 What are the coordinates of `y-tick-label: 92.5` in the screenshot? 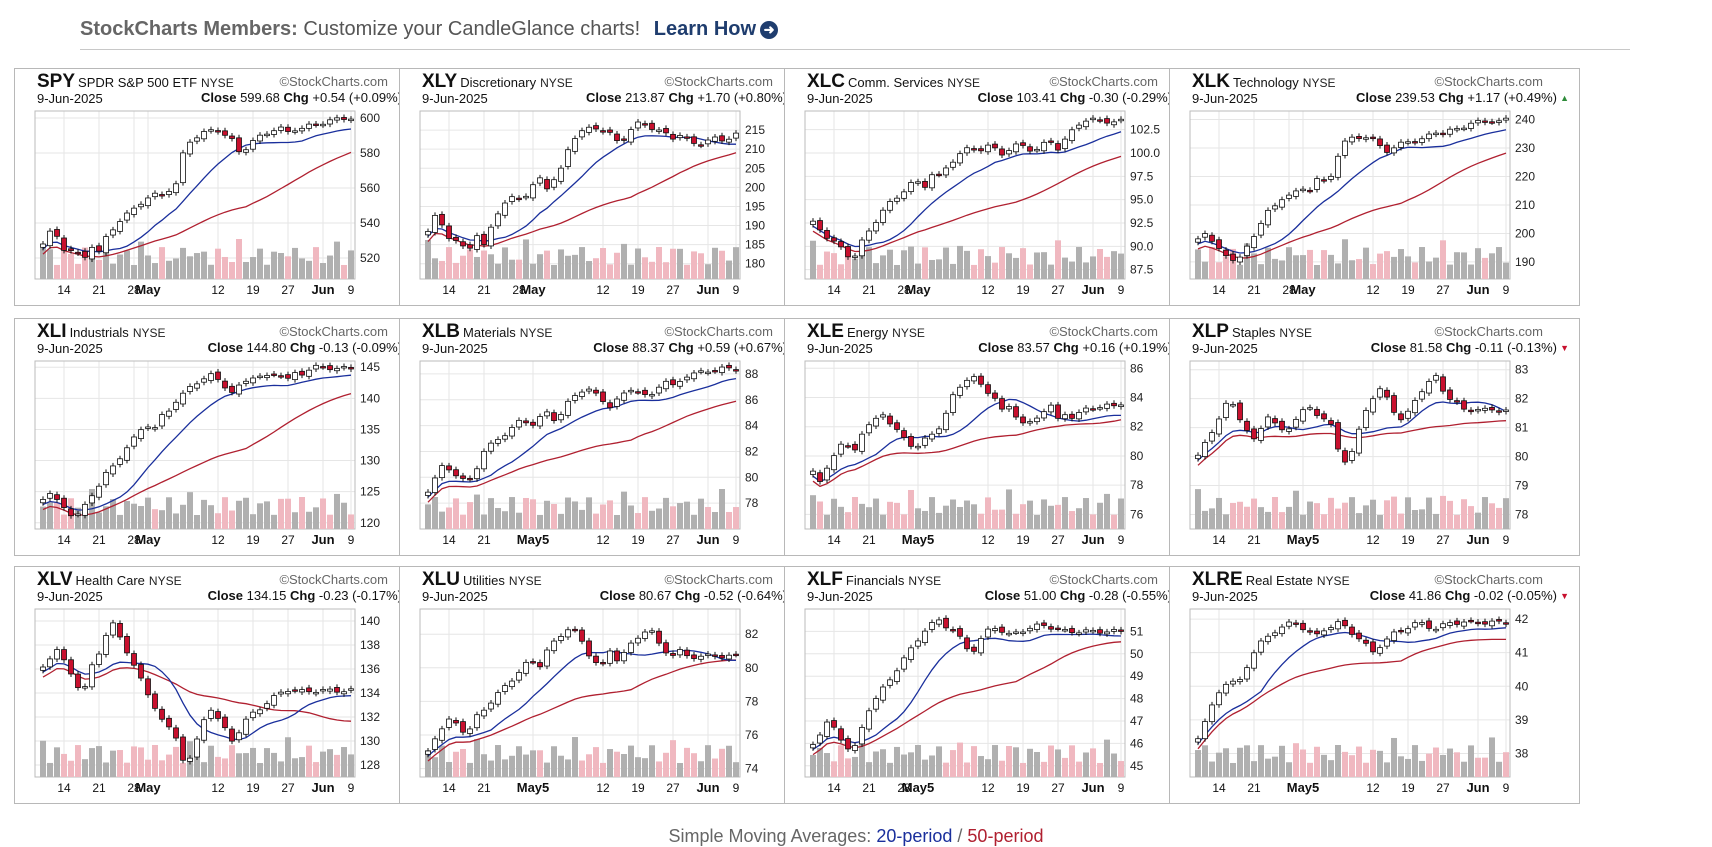 It's located at (1142, 223).